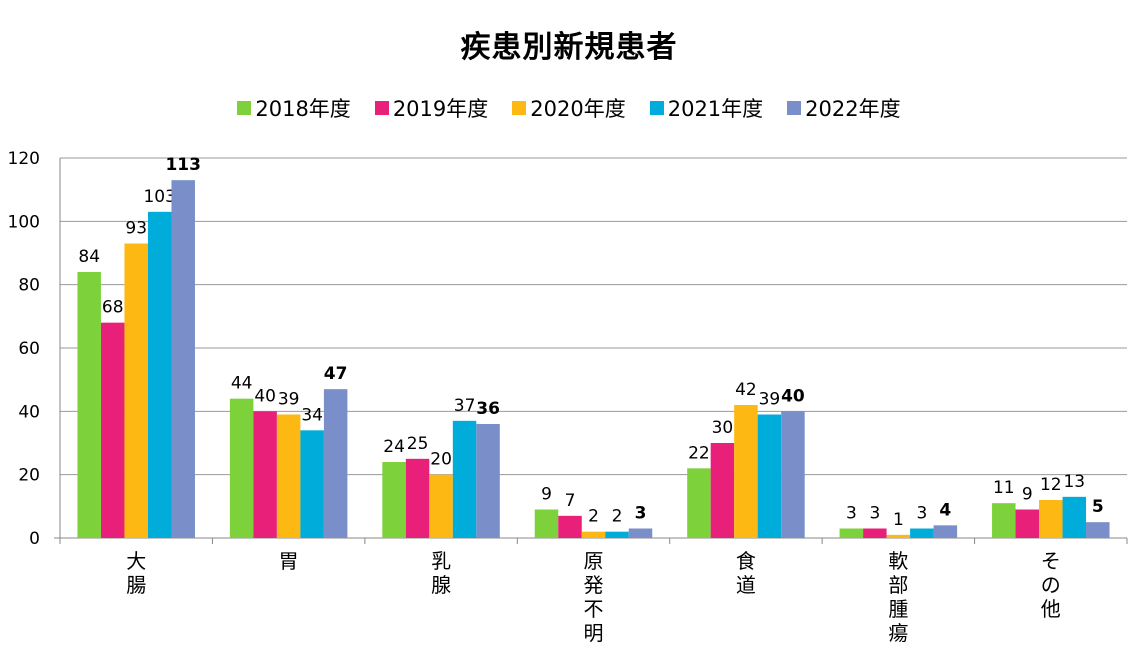 The height and width of the screenshot is (652, 1138). I want to click on data-label: 37, so click(465, 406).